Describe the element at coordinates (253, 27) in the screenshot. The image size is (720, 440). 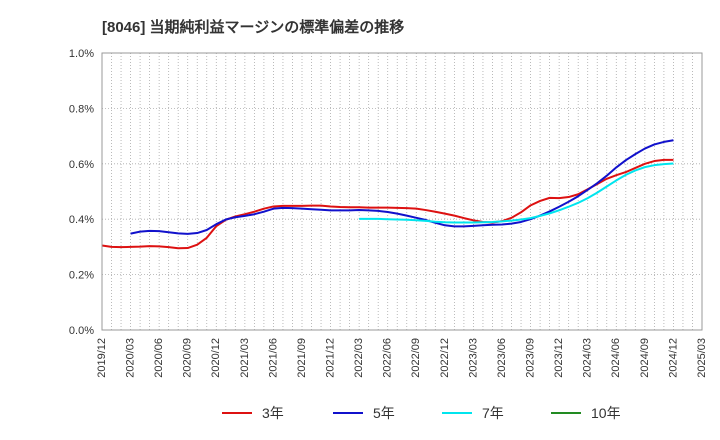
I see `chart-title: [8046] 当期純利益マージンの標準偏差の推移` at that location.